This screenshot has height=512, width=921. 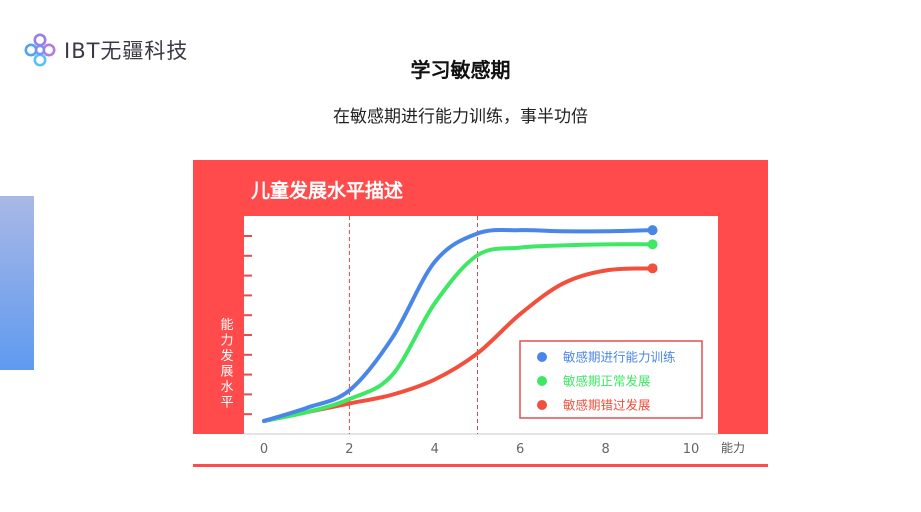 What do you see at coordinates (226, 356) in the screenshot?
I see `y-axis-label-char: 发` at bounding box center [226, 356].